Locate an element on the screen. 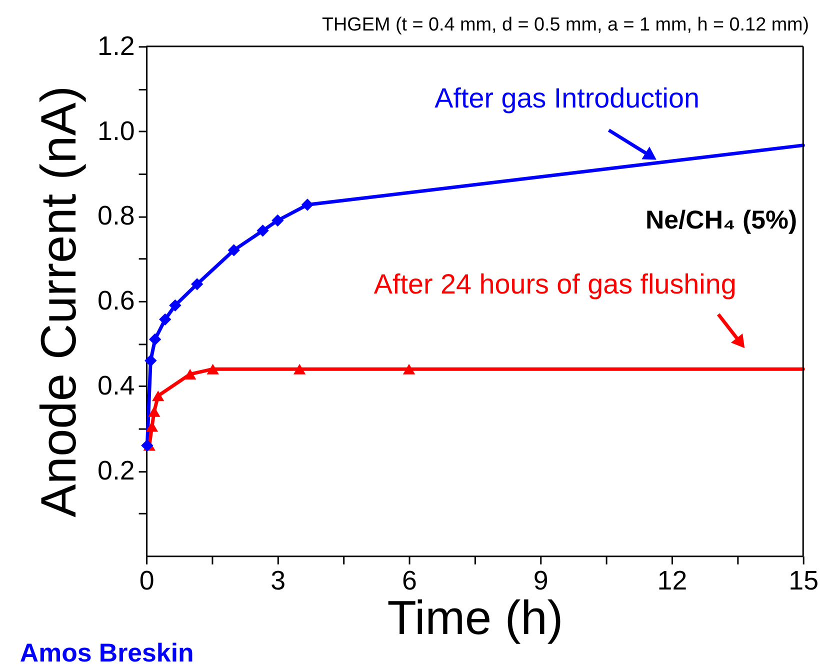  x-tick-label: 15 is located at coordinates (803, 580).